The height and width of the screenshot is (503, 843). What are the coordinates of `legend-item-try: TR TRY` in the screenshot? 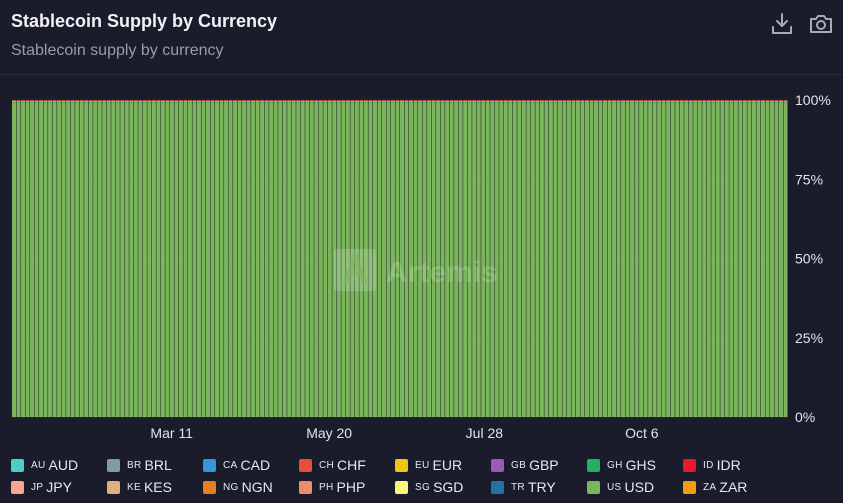 It's located at (533, 487).